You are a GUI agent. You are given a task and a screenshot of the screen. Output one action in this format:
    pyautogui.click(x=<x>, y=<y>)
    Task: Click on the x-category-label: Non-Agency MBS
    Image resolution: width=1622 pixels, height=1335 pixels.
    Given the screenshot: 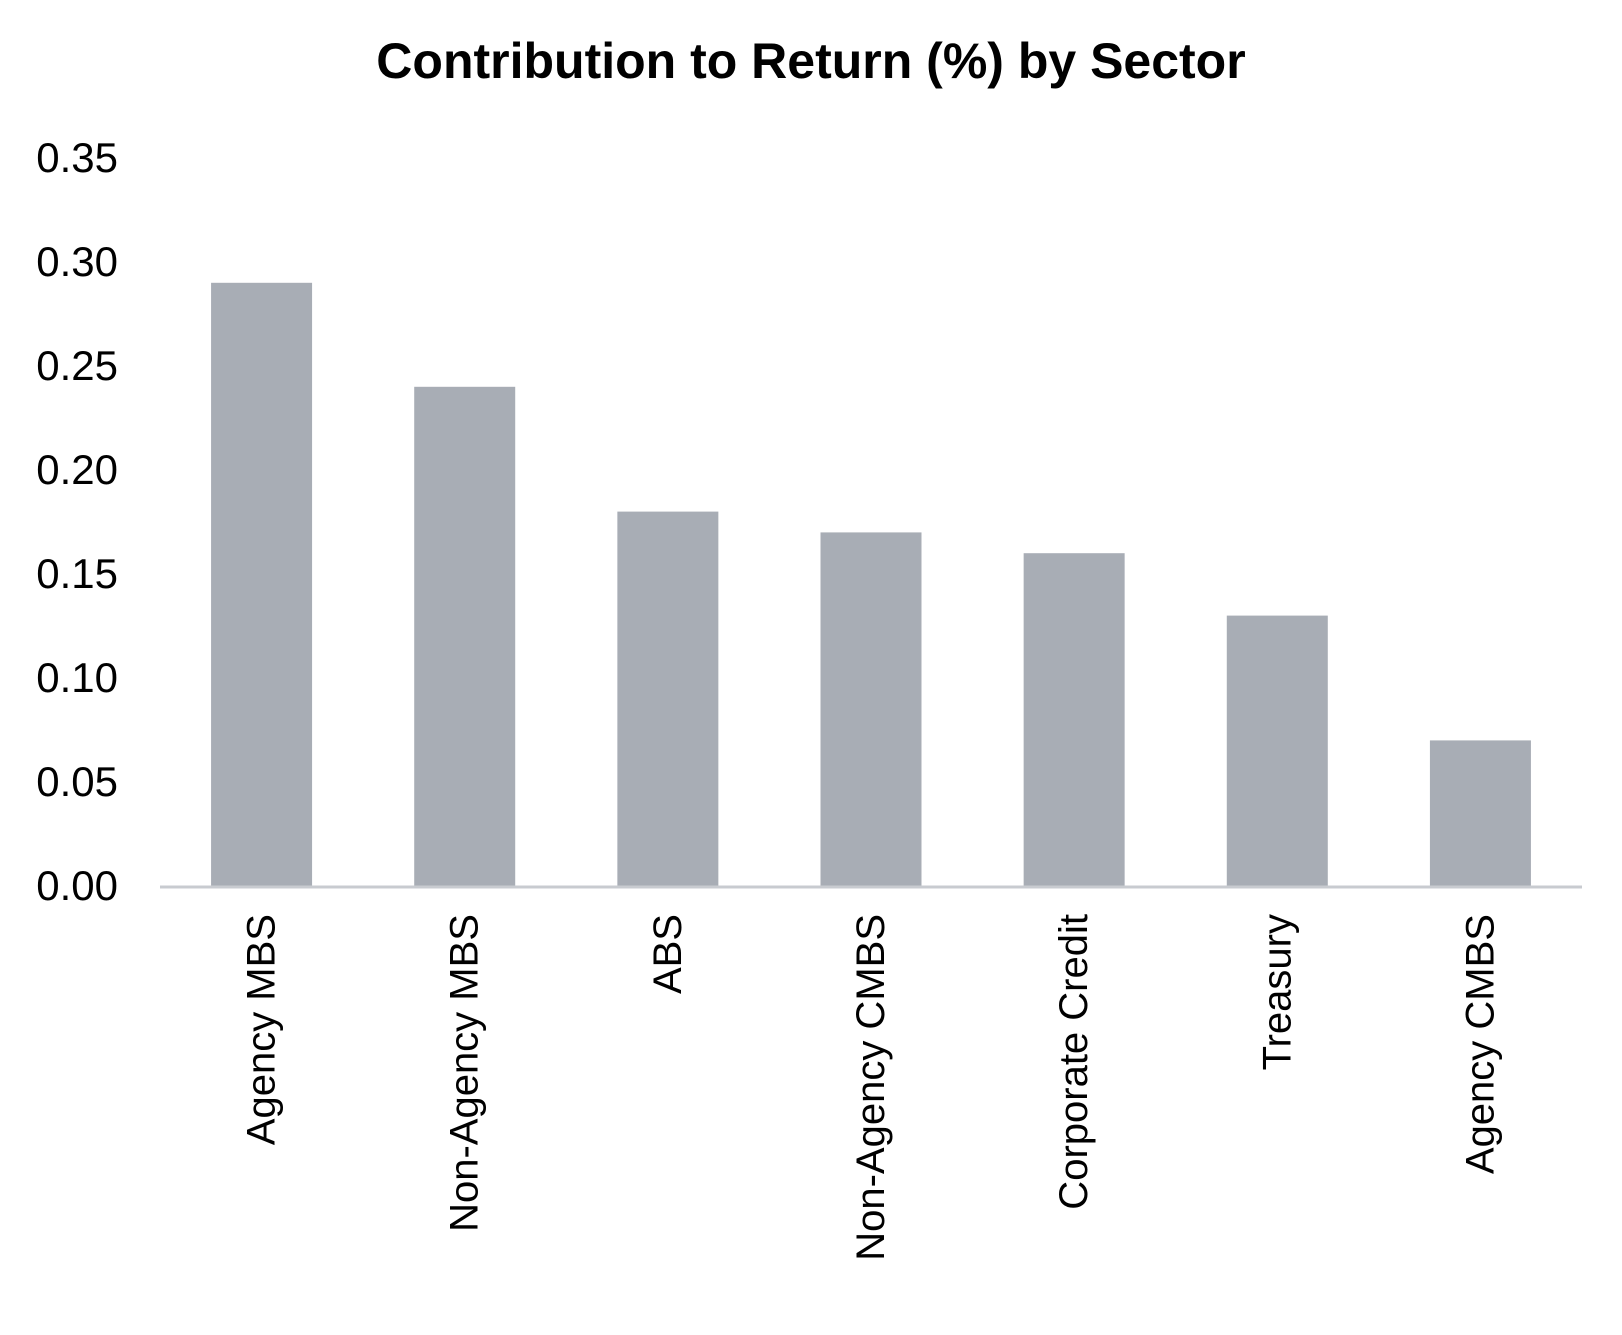 What is the action you would take?
    pyautogui.click(x=465, y=1073)
    